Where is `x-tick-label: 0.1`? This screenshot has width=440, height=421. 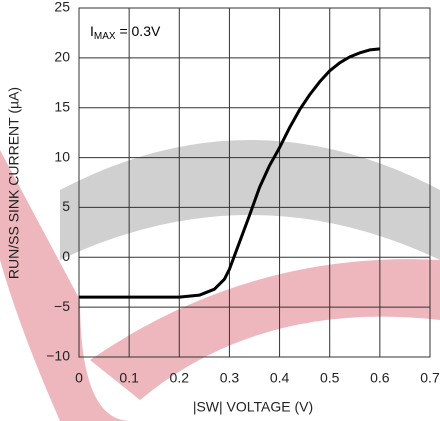 x-tick-label: 0.1 is located at coordinates (129, 378).